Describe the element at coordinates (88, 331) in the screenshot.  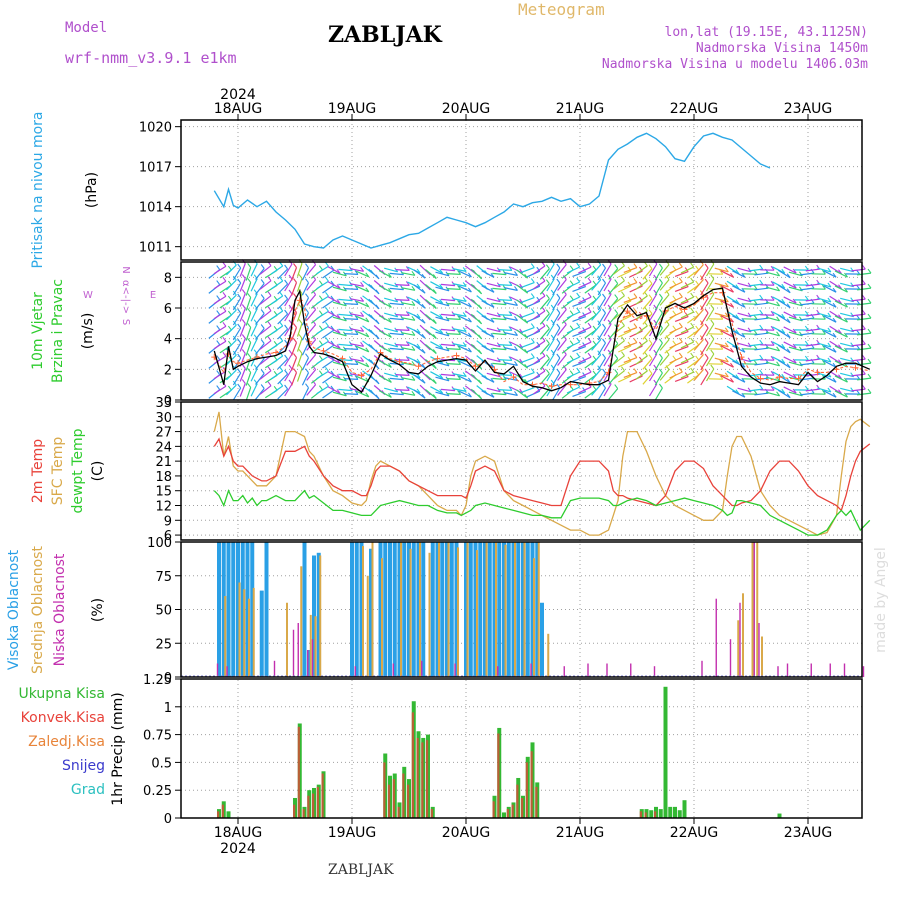
I see `wind-unit: (m/s)` at that location.